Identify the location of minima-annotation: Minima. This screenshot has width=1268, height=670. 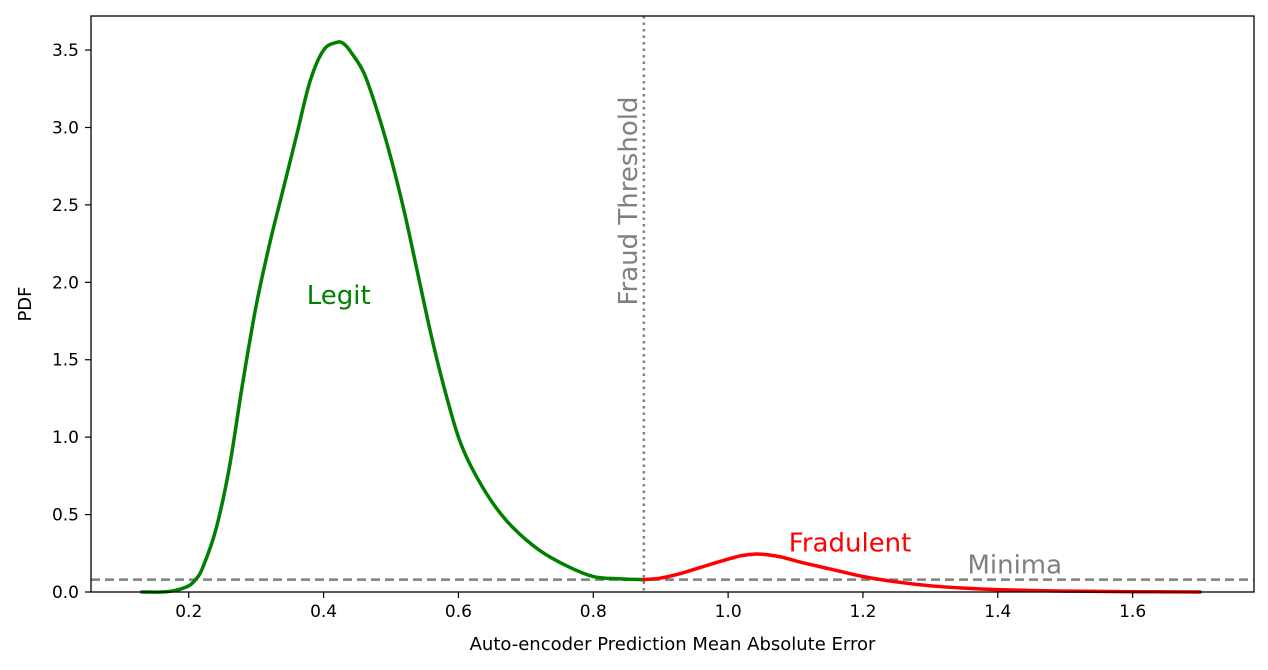
(1014, 565).